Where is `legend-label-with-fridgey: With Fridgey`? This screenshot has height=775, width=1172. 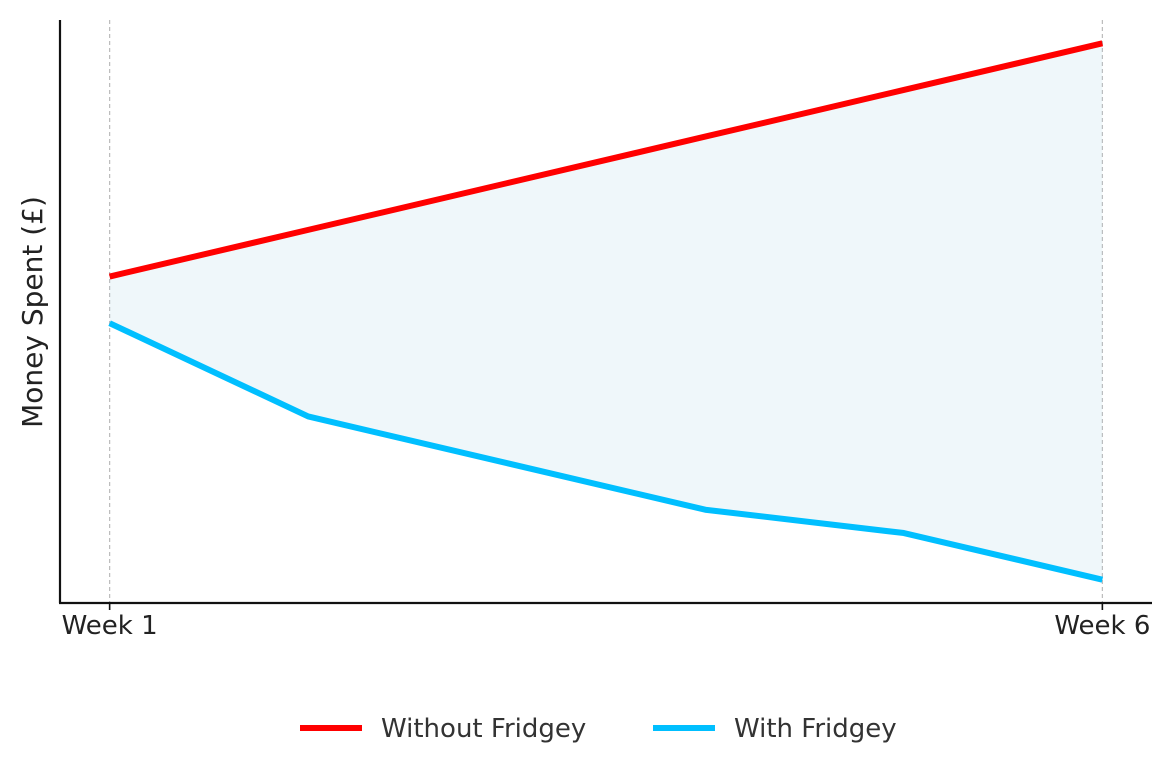 legend-label-with-fridgey: With Fridgey is located at coordinates (815, 729).